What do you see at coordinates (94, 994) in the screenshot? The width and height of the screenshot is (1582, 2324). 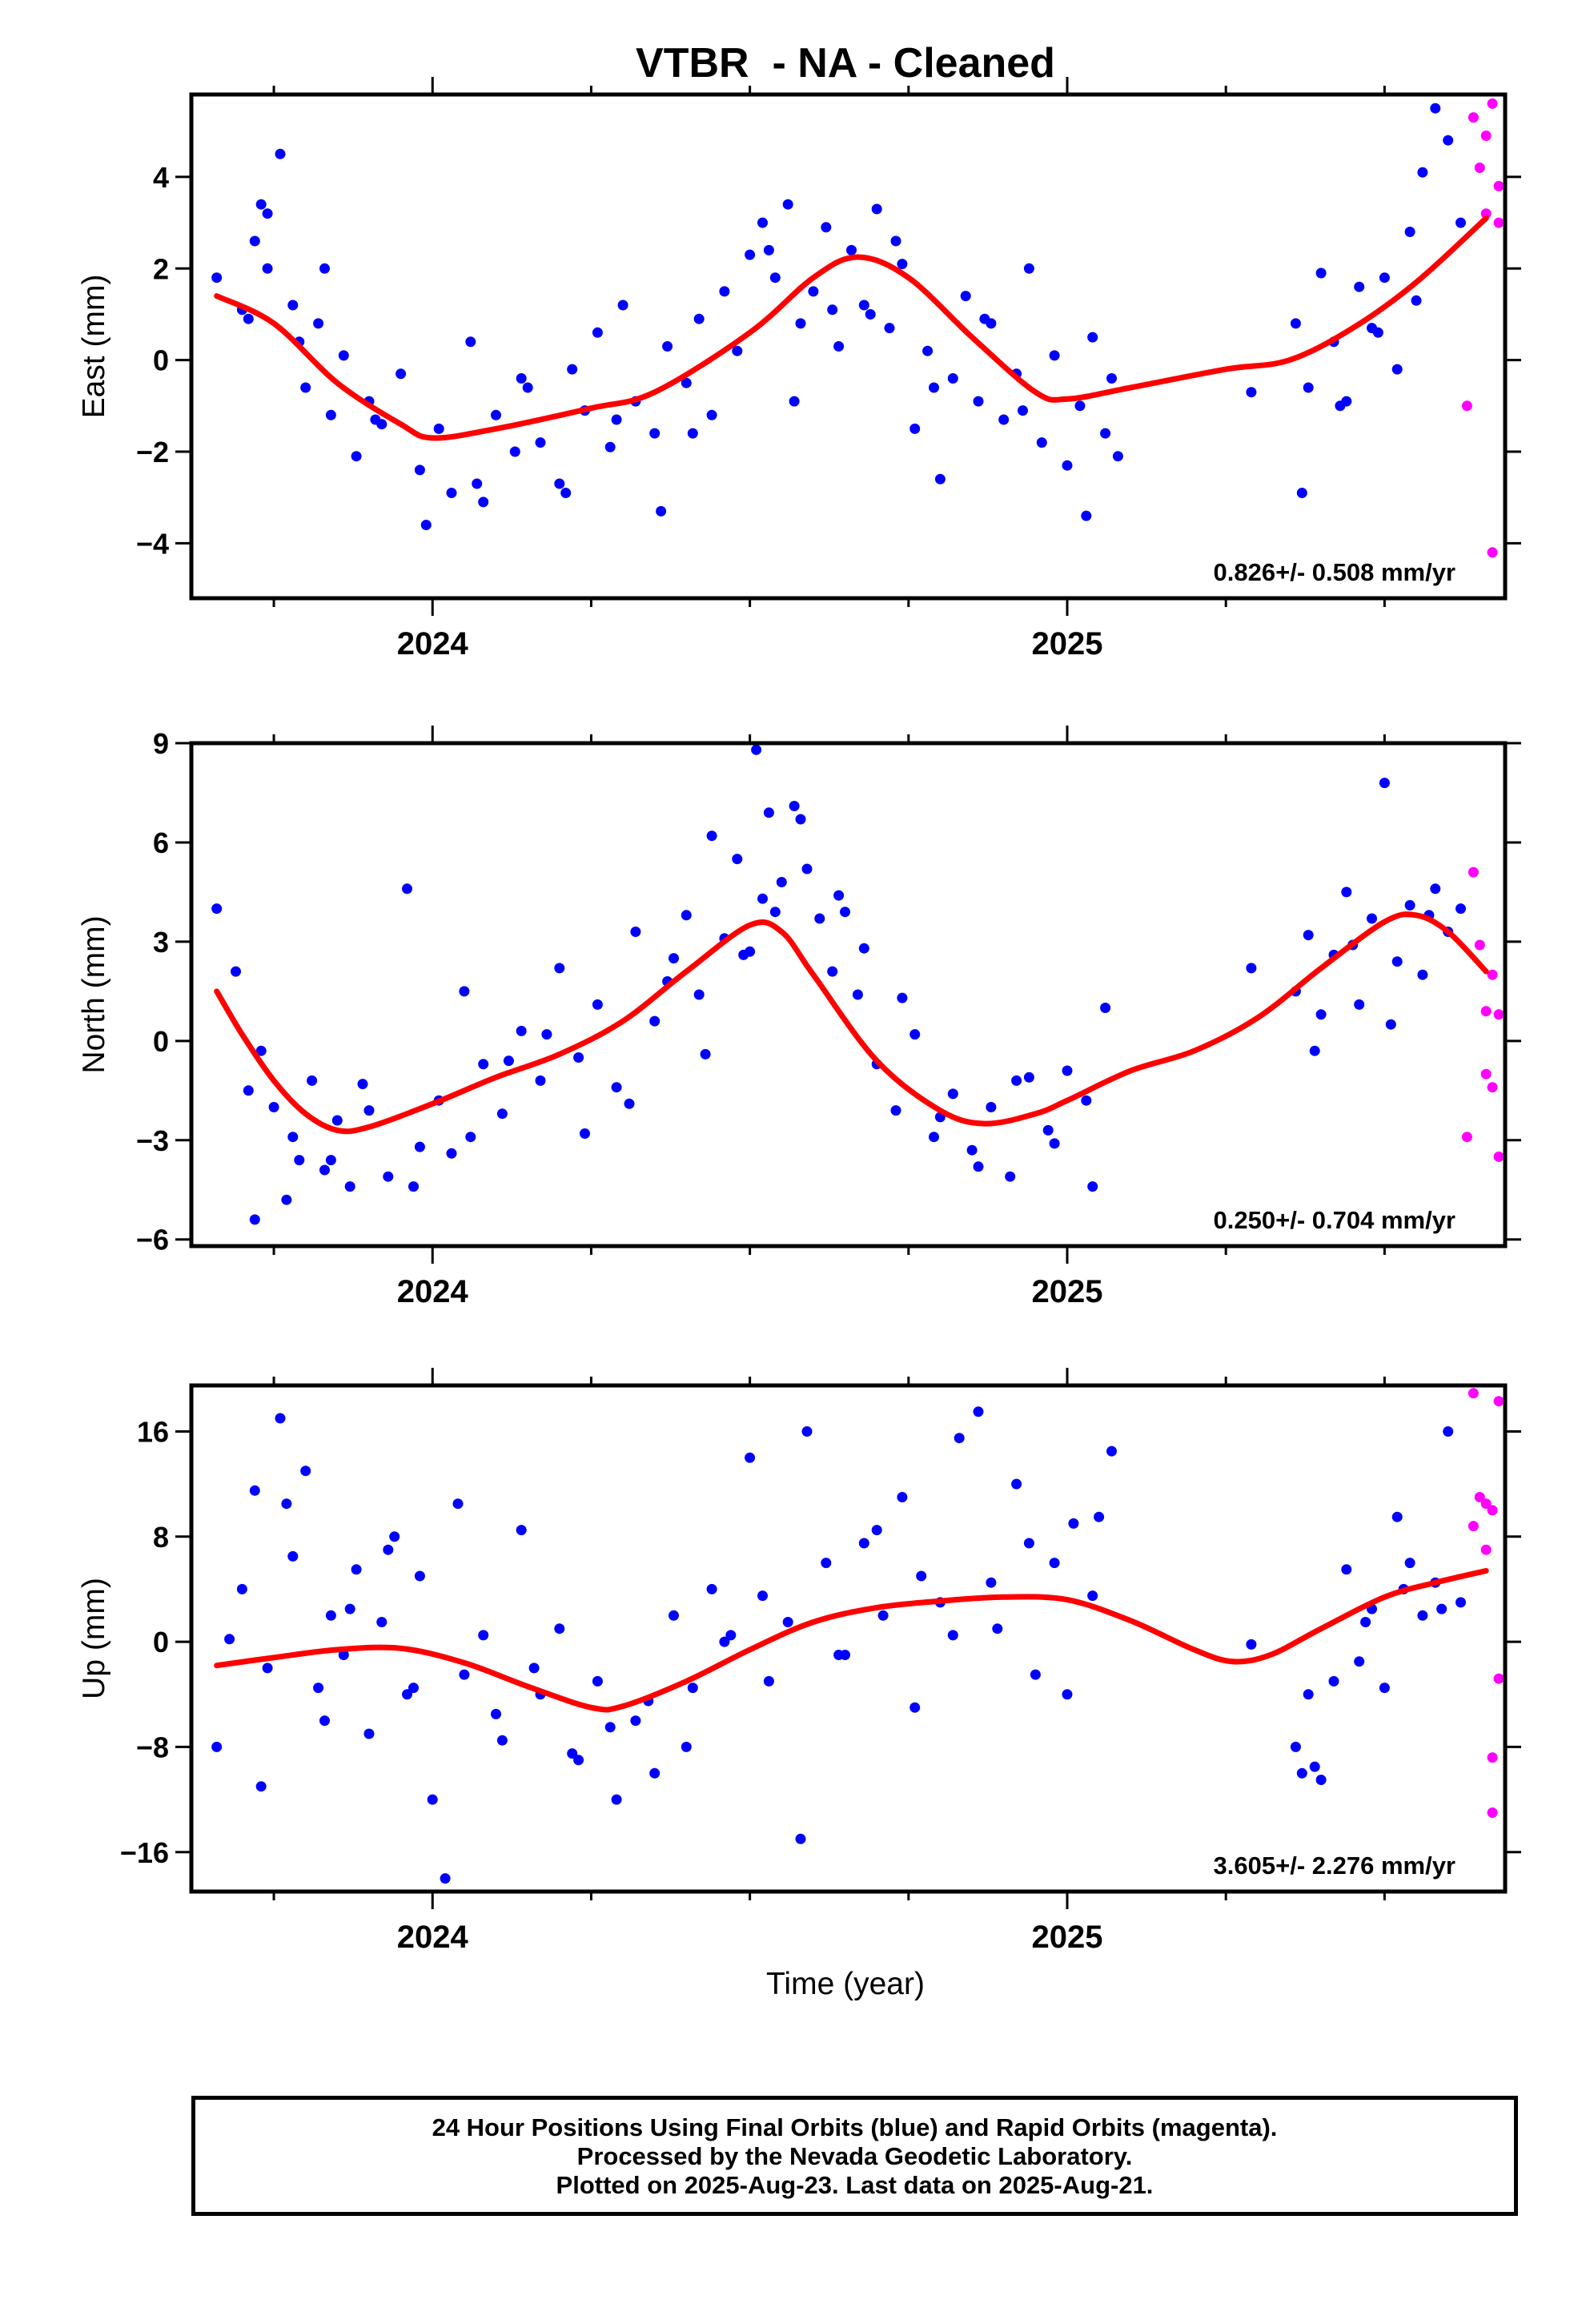 I see `north-y-axis-label: North (mm)` at bounding box center [94, 994].